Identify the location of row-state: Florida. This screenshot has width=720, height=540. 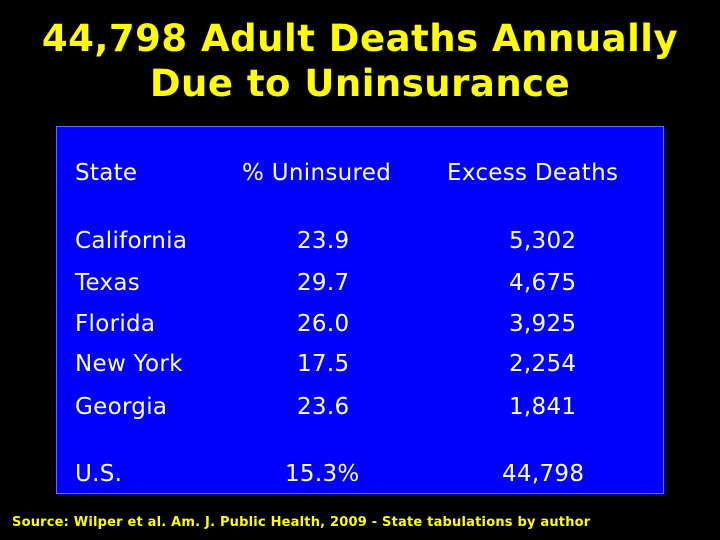
(115, 324).